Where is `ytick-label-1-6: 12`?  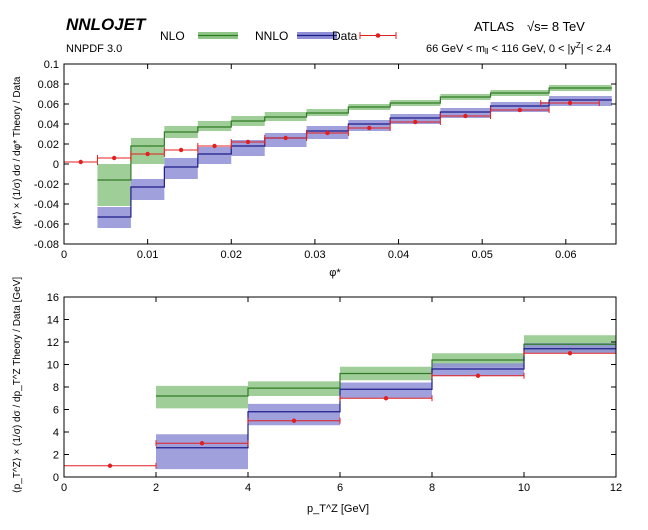 ytick-label-1-6: 12 is located at coordinates (53, 343).